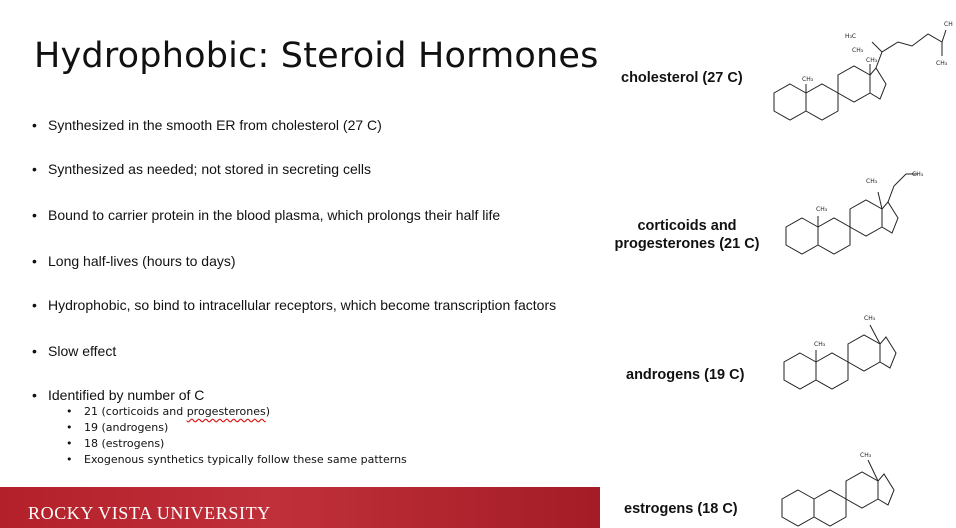 The height and width of the screenshot is (528, 956). What do you see at coordinates (135, 411) in the screenshot?
I see `sub-bullet-text: 21 (corticoids and` at bounding box center [135, 411].